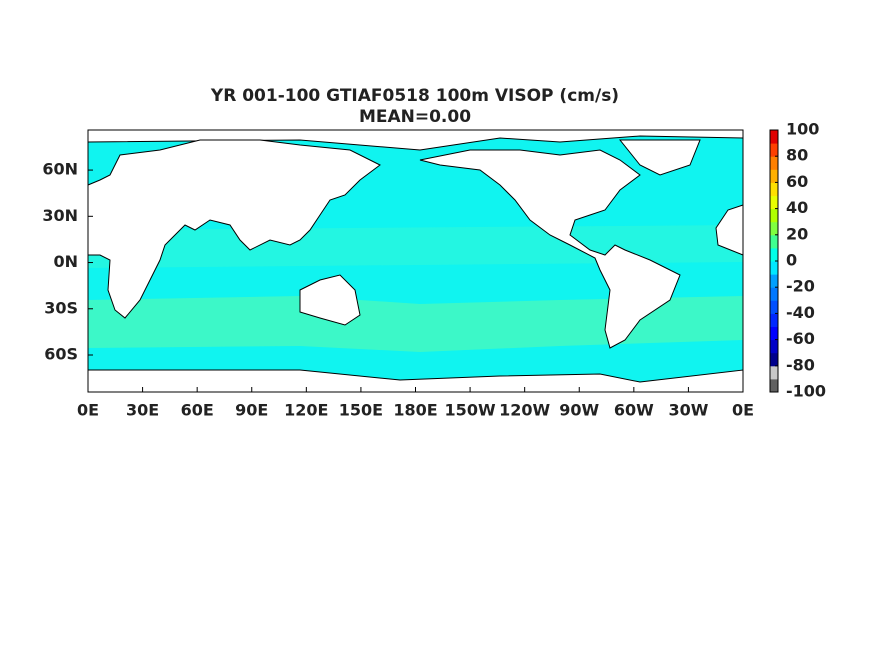  I want to click on x-tick-label: 150W, so click(470, 410).